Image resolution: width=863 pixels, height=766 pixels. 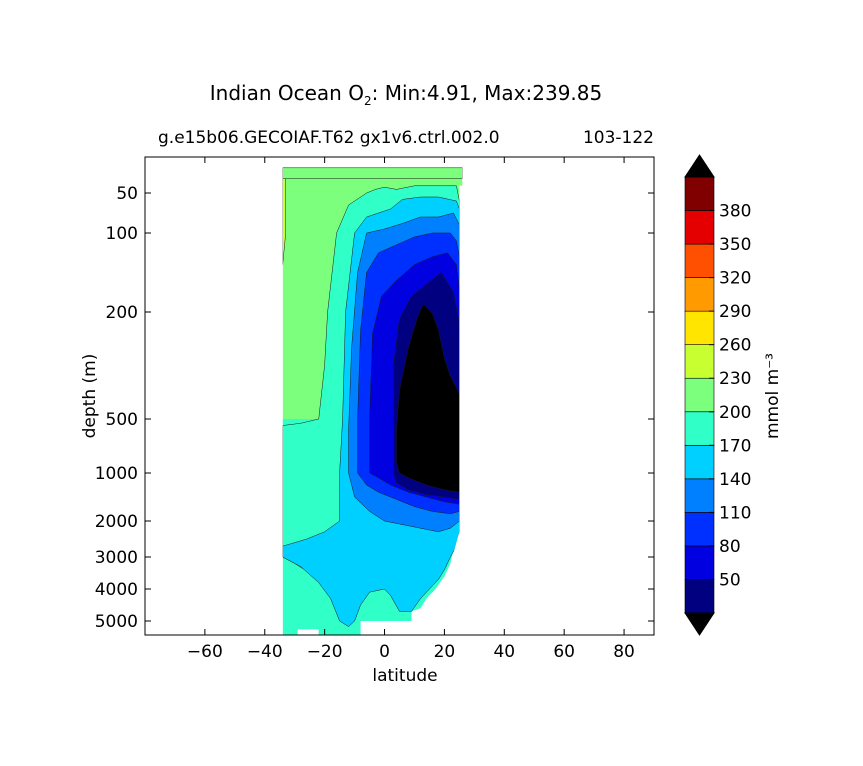 What do you see at coordinates (127, 194) in the screenshot?
I see `y-tick-label: 50` at bounding box center [127, 194].